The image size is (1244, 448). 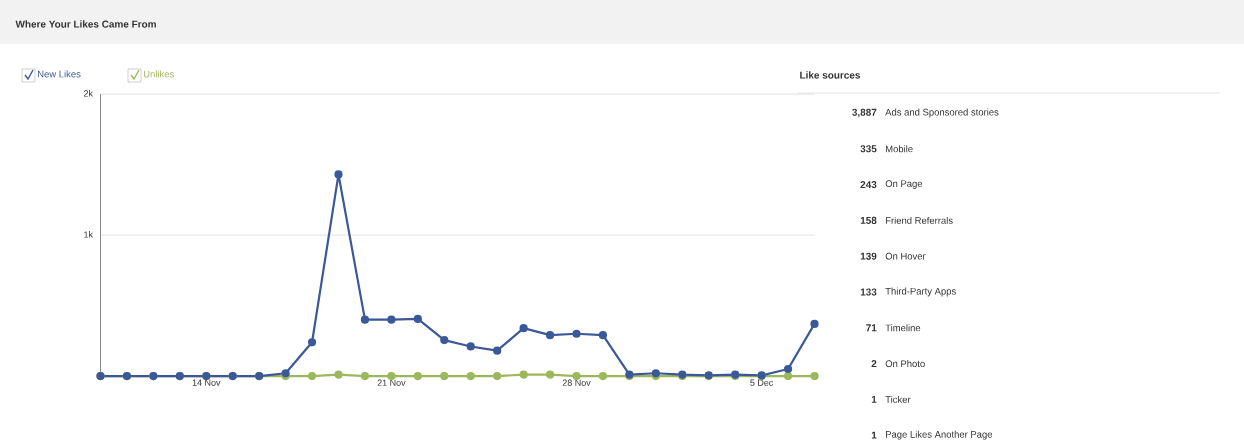 I want to click on category-label: Friend Referrals, so click(x=919, y=220).